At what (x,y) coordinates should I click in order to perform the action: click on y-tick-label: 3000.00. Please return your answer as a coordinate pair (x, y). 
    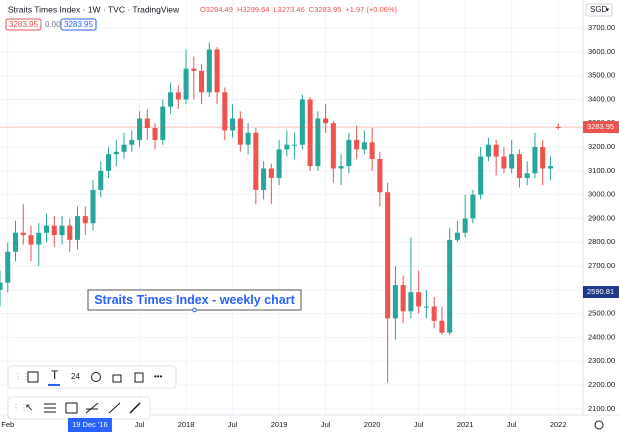
    Looking at the image, I should click on (601, 194).